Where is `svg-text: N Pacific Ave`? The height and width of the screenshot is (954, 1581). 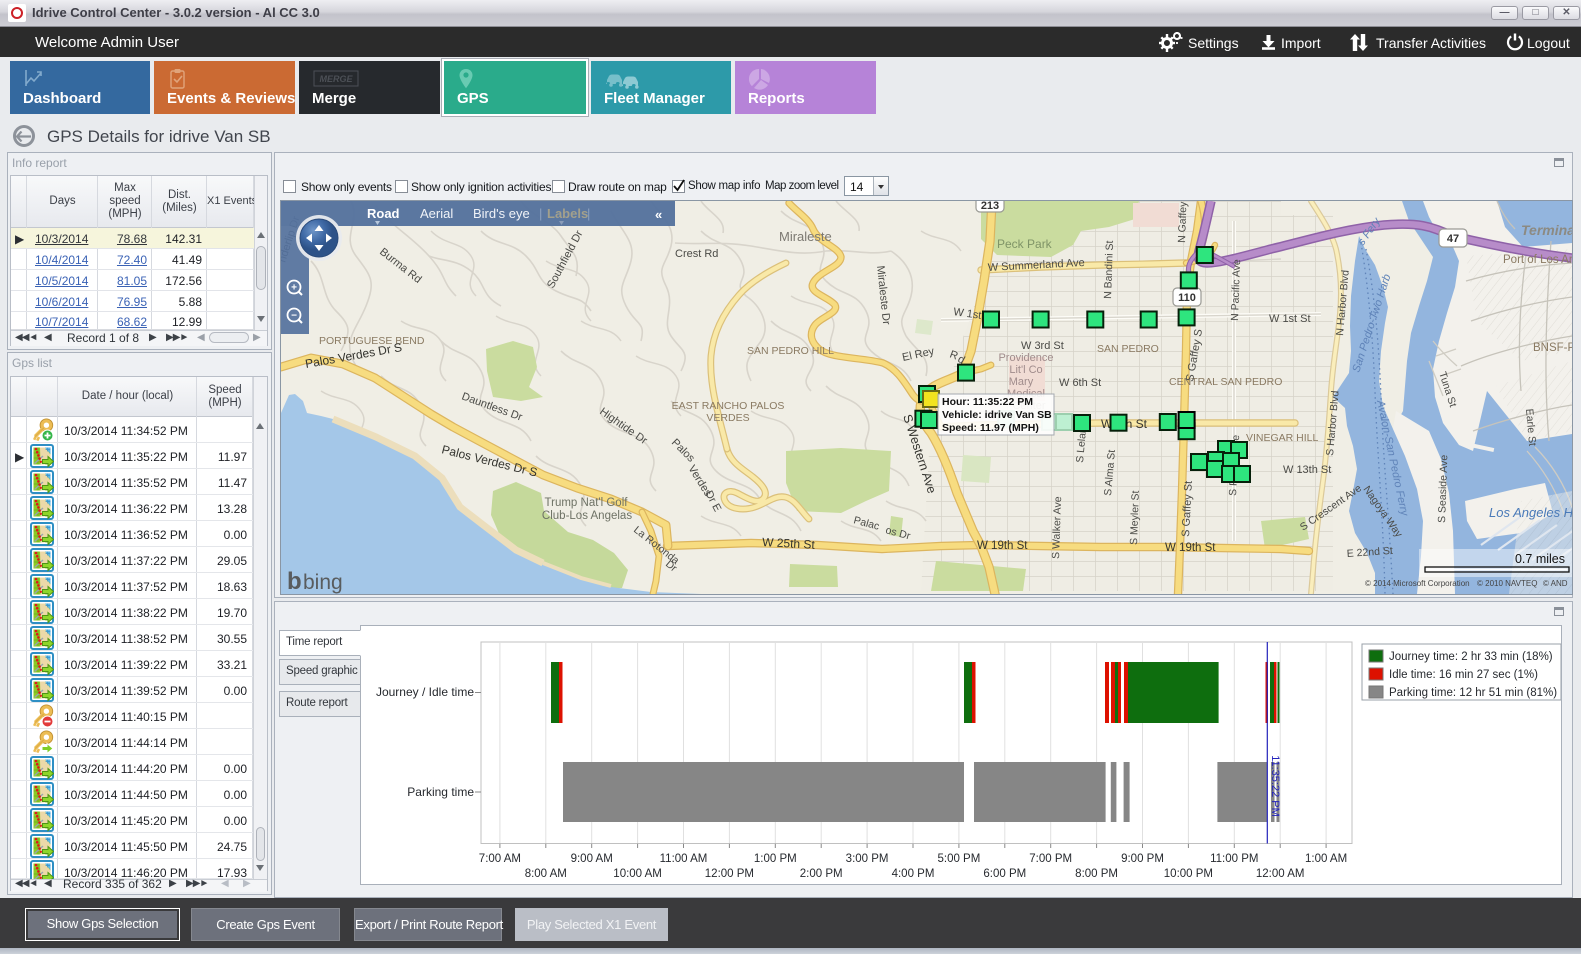 svg-text: N Pacific Ave is located at coordinates (1236, 290).